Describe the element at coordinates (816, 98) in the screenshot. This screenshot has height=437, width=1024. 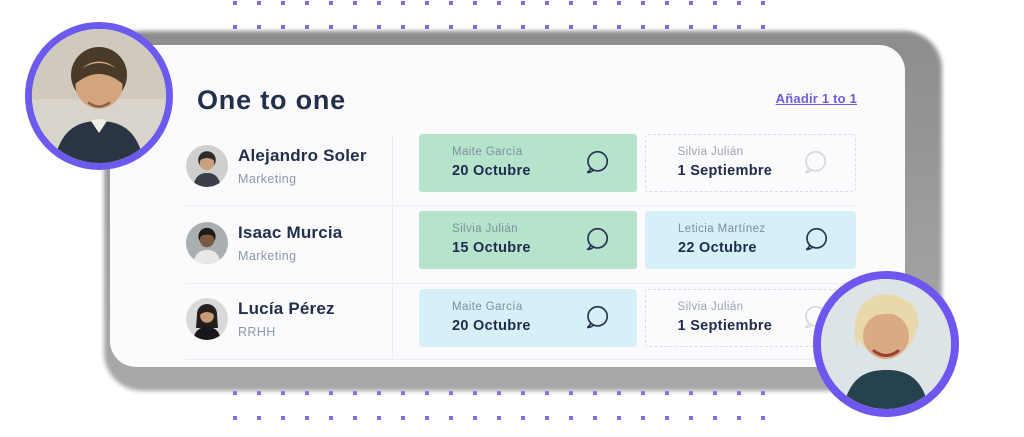
I see `add-one-to-one-link: Añadir 1 to 1` at that location.